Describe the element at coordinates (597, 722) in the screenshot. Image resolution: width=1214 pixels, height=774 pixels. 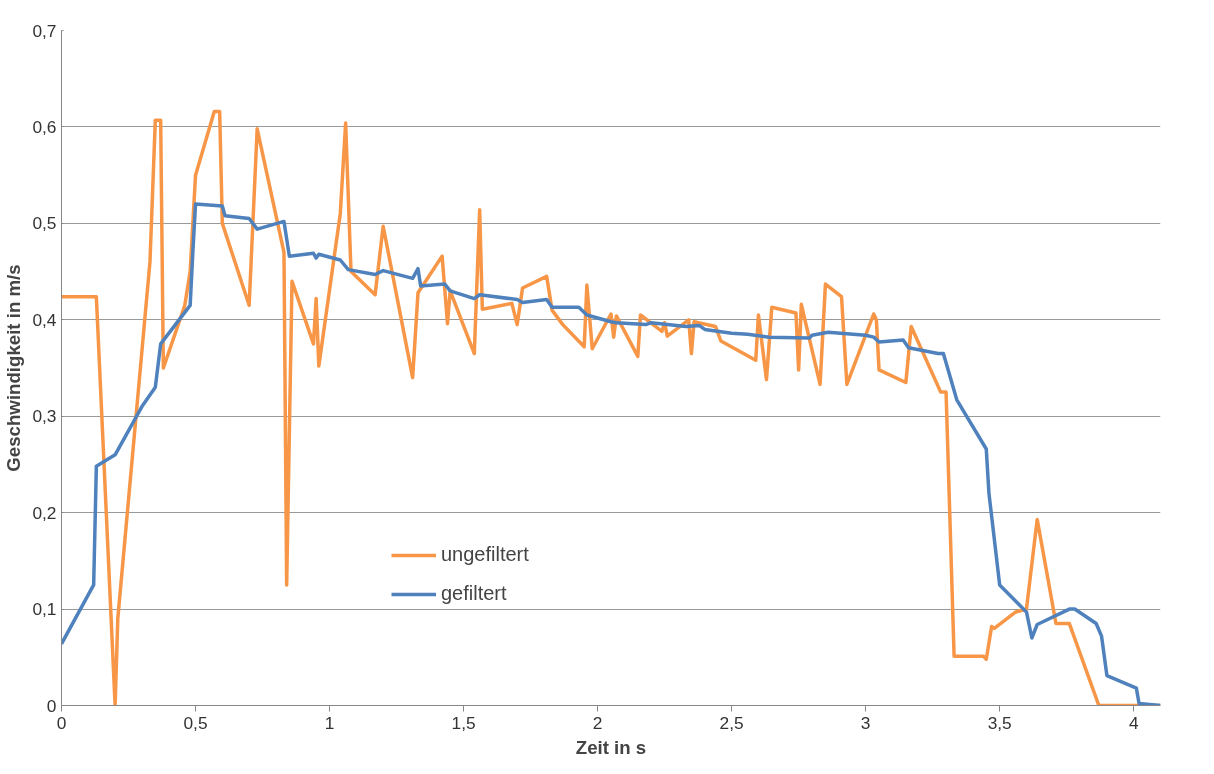
I see `x-tick-label: 2` at that location.